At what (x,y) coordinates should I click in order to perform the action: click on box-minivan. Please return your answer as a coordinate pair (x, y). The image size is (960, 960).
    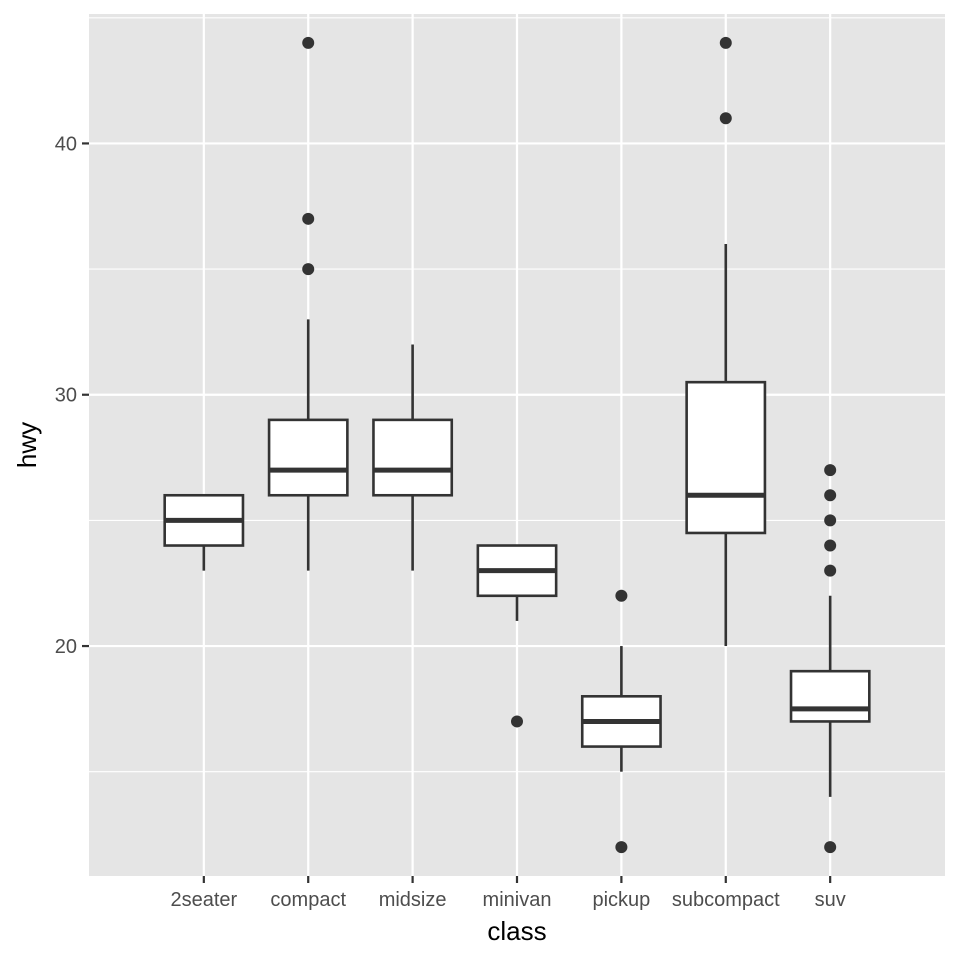
    Looking at the image, I should click on (517, 636).